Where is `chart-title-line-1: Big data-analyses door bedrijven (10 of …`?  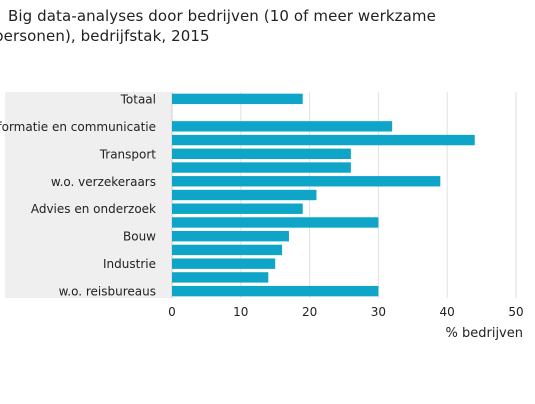
chart-title-line-1: Big data-analyses door bedrijven (10 of … is located at coordinates (222, 16).